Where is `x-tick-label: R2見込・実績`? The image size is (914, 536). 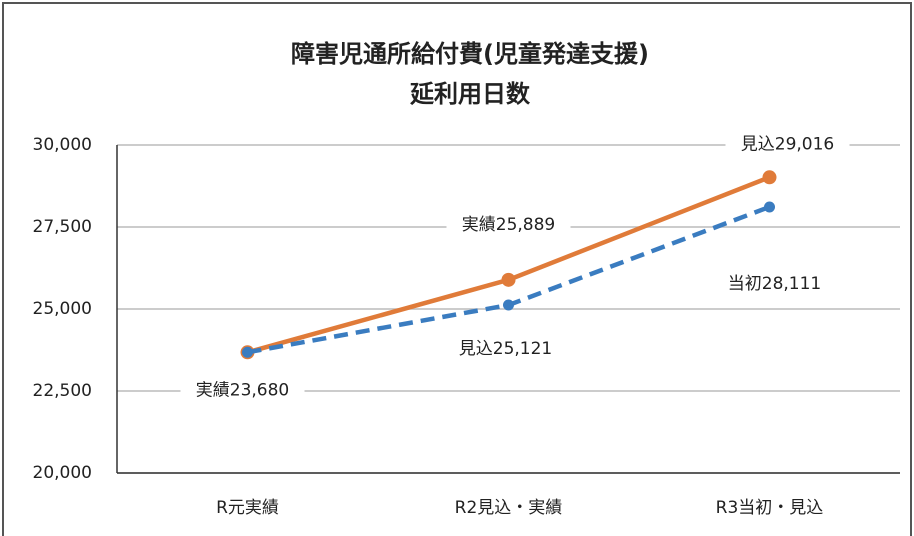 x-tick-label: R2見込・実績 is located at coordinates (509, 508).